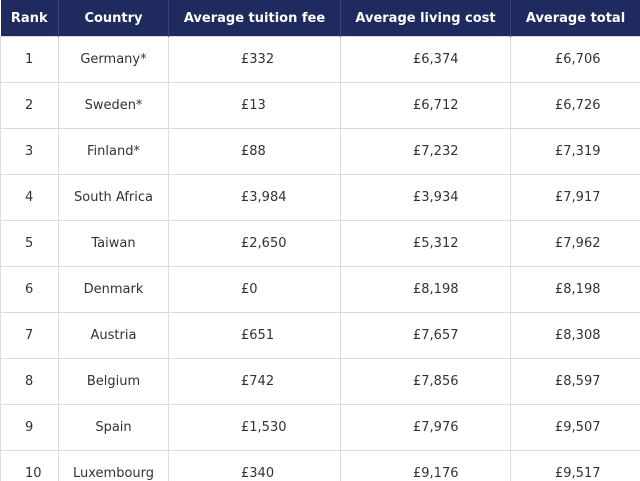  I want to click on table-cell: £6,726, so click(575, 105).